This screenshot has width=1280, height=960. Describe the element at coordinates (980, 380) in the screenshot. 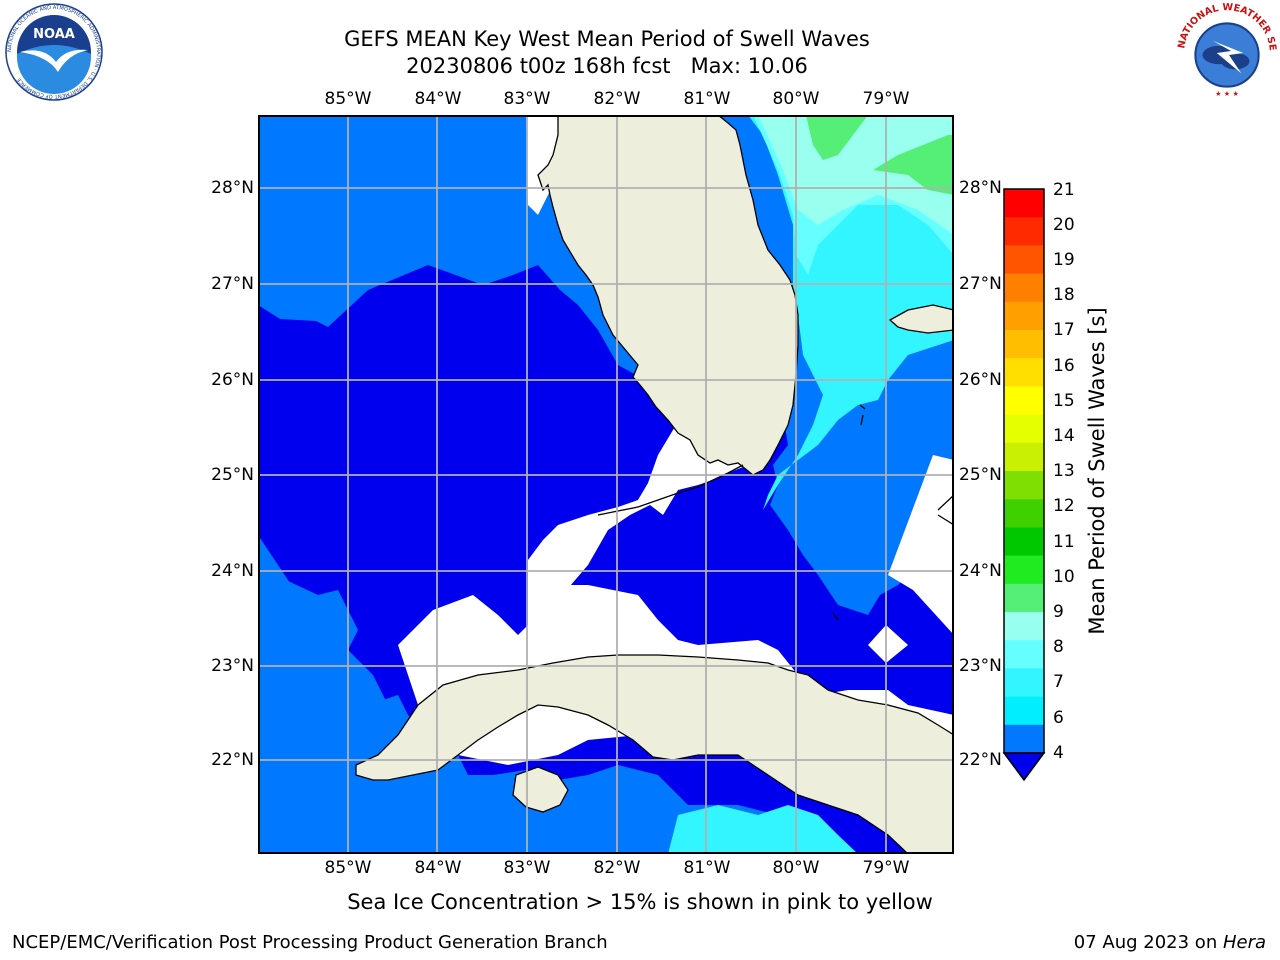

I see `lat-tick-right: 26°N` at that location.